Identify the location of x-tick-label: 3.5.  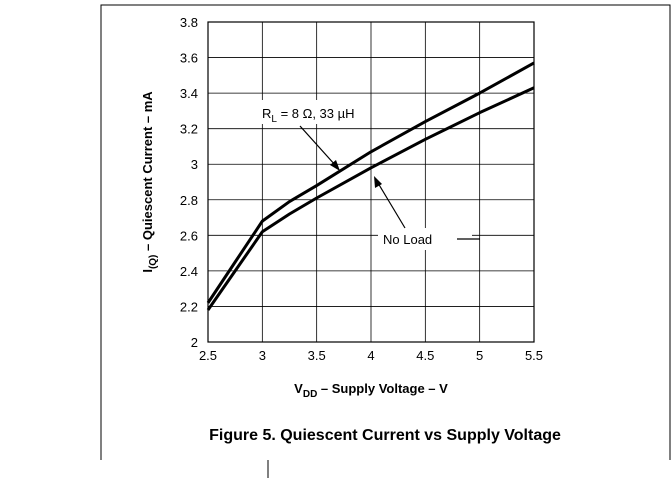
(317, 355).